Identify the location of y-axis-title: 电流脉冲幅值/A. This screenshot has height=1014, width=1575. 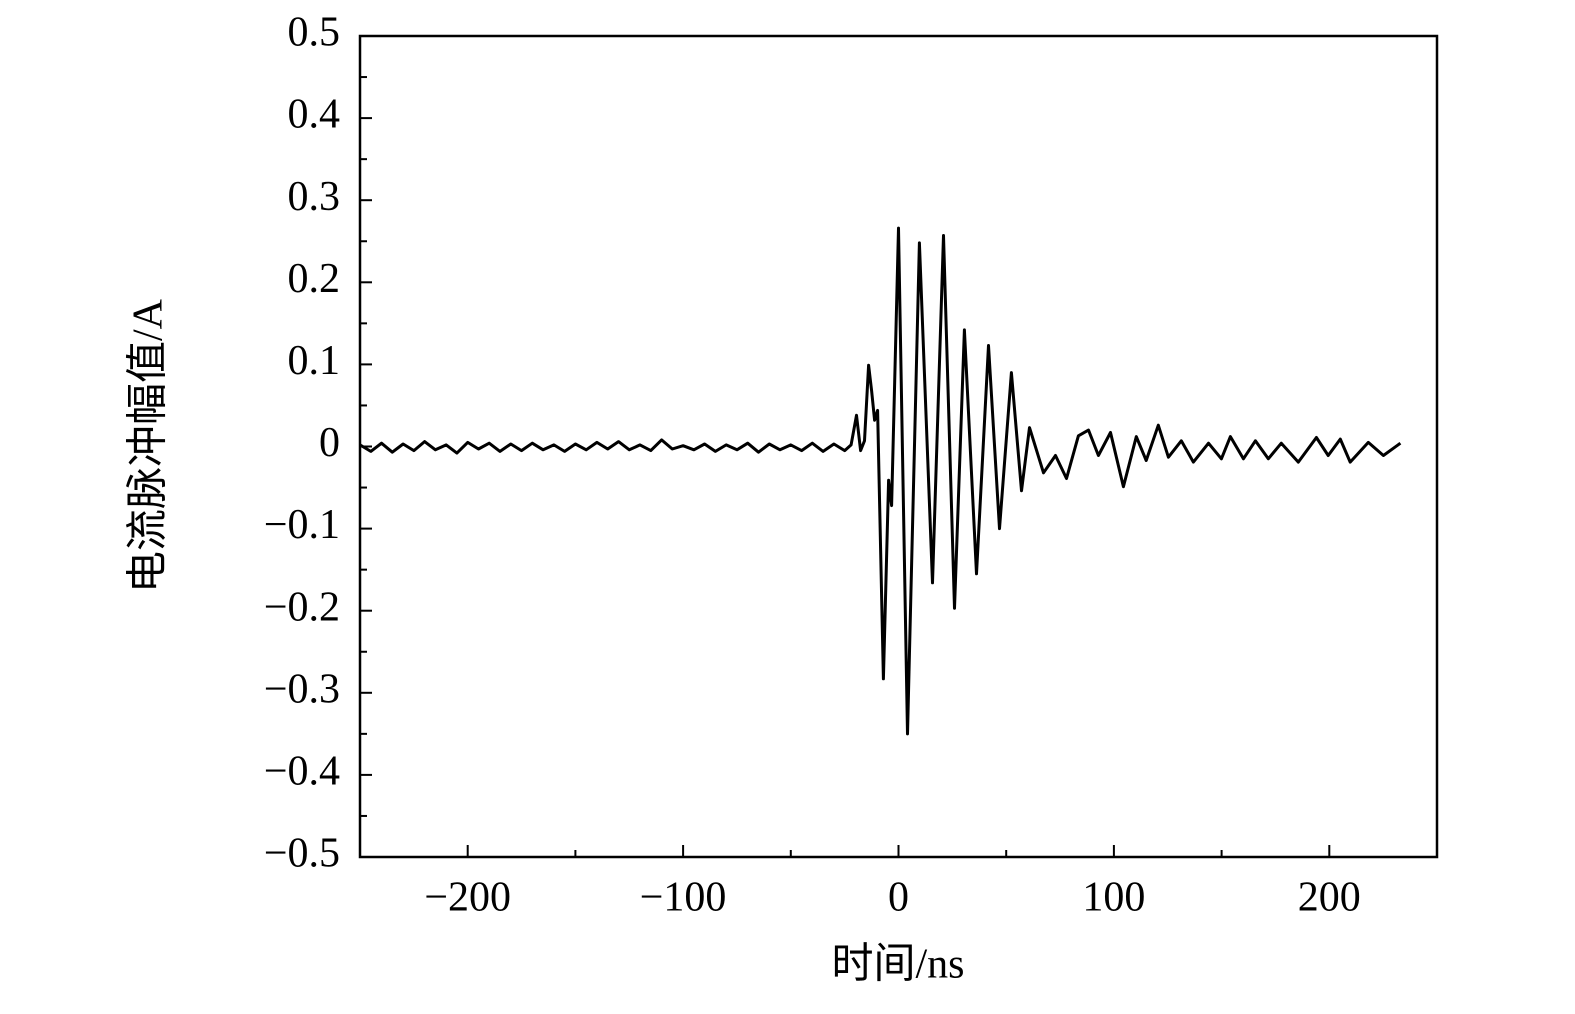
(149, 445).